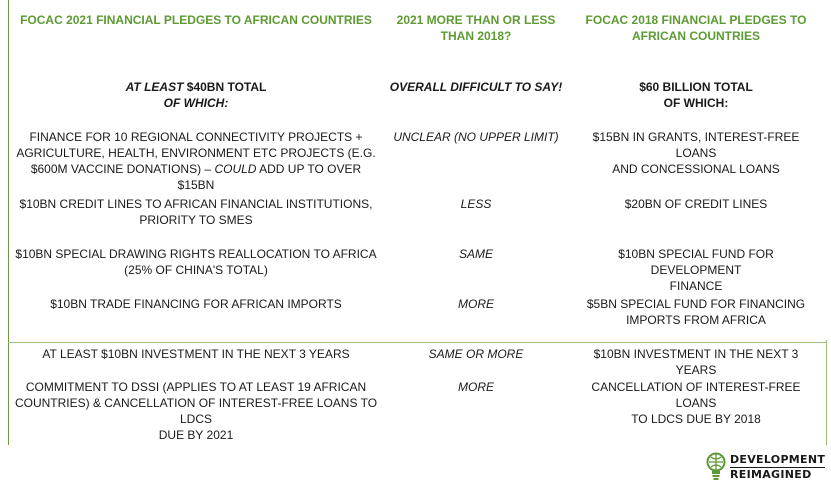  I want to click on row-6-comparison-text: MORE, so click(476, 387).